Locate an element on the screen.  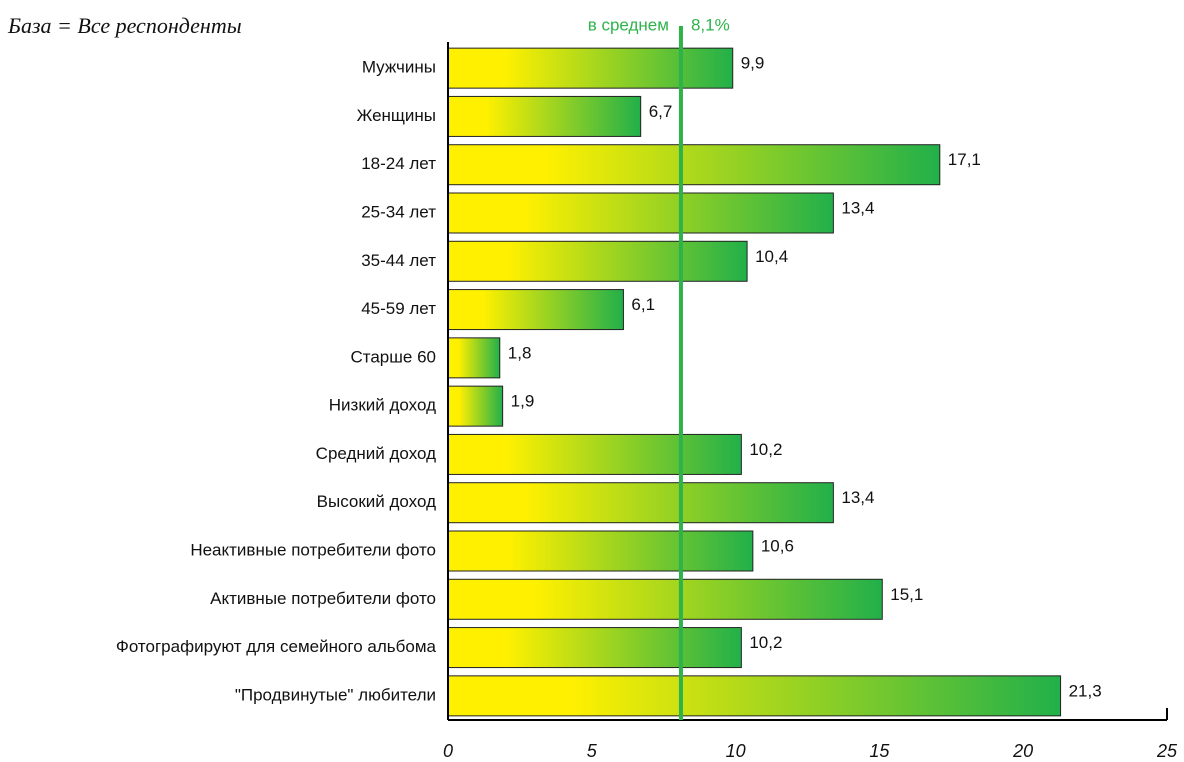
value-label: 21,3 is located at coordinates (1085, 690).